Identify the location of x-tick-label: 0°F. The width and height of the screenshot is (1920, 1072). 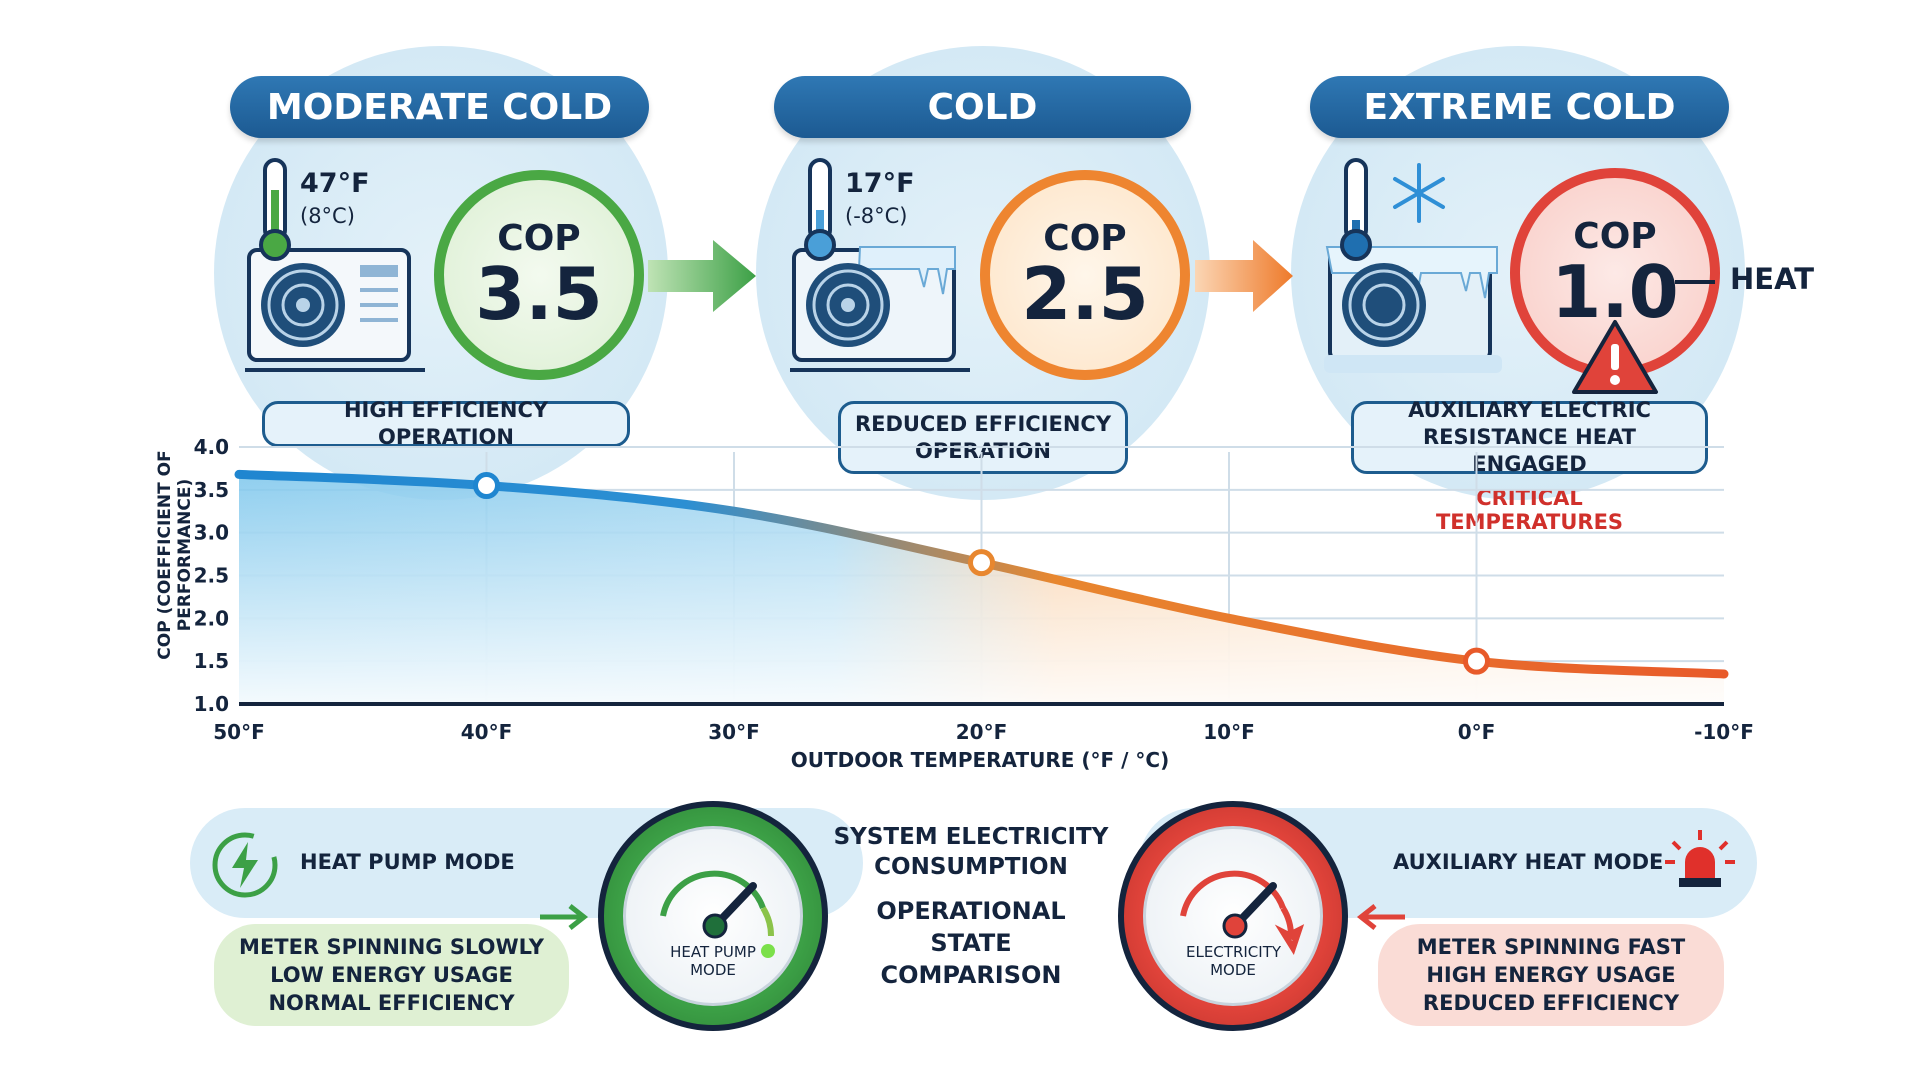
(1477, 732).